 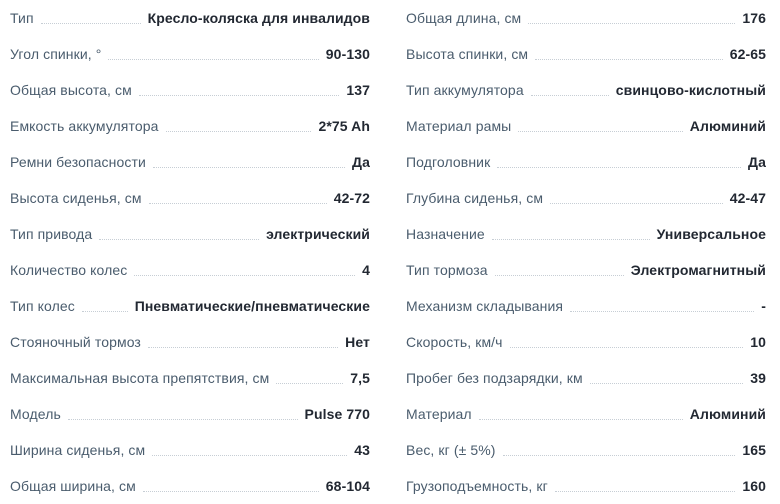 I want to click on spec-row: Механизм складывания -, so click(x=586, y=306).